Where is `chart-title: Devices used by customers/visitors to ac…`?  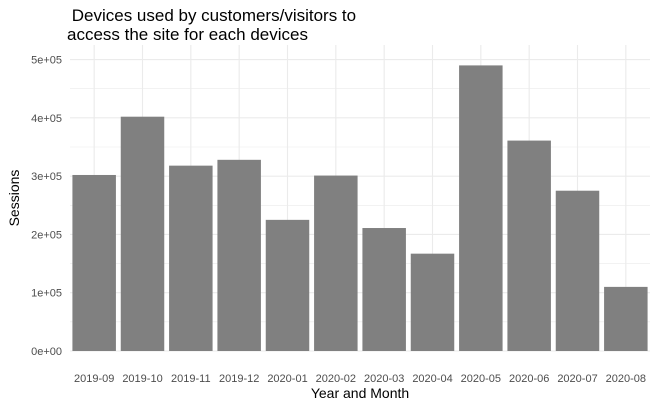 chart-title: Devices used by customers/visitors to ac… is located at coordinates (212, 25).